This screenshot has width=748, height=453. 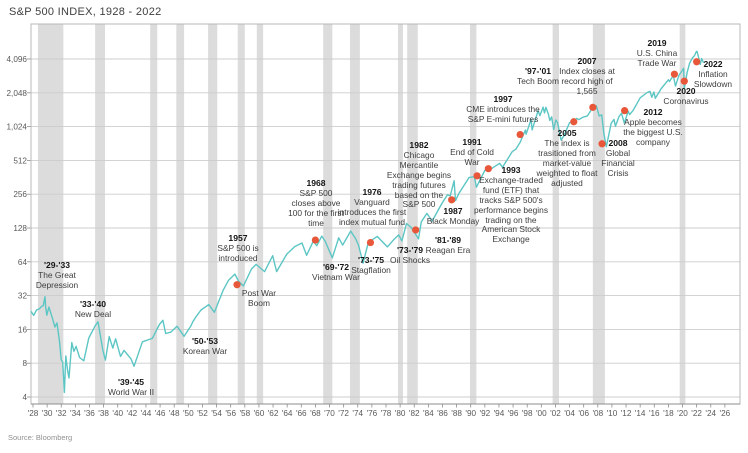 What do you see at coordinates (710, 413) in the screenshot?
I see `x-tick-label: '24` at bounding box center [710, 413].